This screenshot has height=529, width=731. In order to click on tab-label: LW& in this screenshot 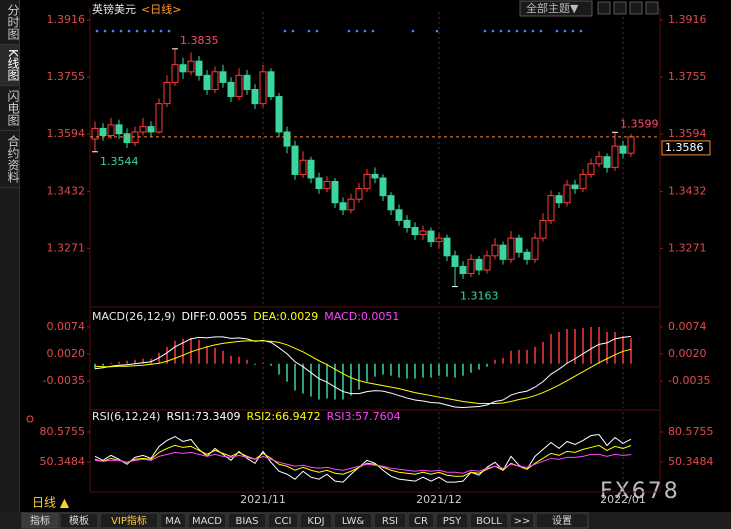, I will do `click(353, 521)`.